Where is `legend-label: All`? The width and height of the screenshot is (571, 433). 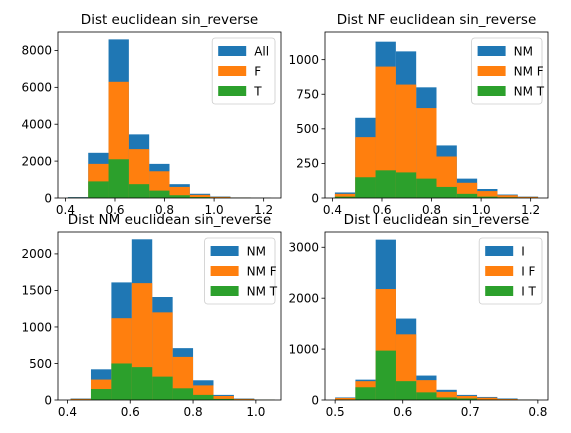 legend-label: All is located at coordinates (261, 52).